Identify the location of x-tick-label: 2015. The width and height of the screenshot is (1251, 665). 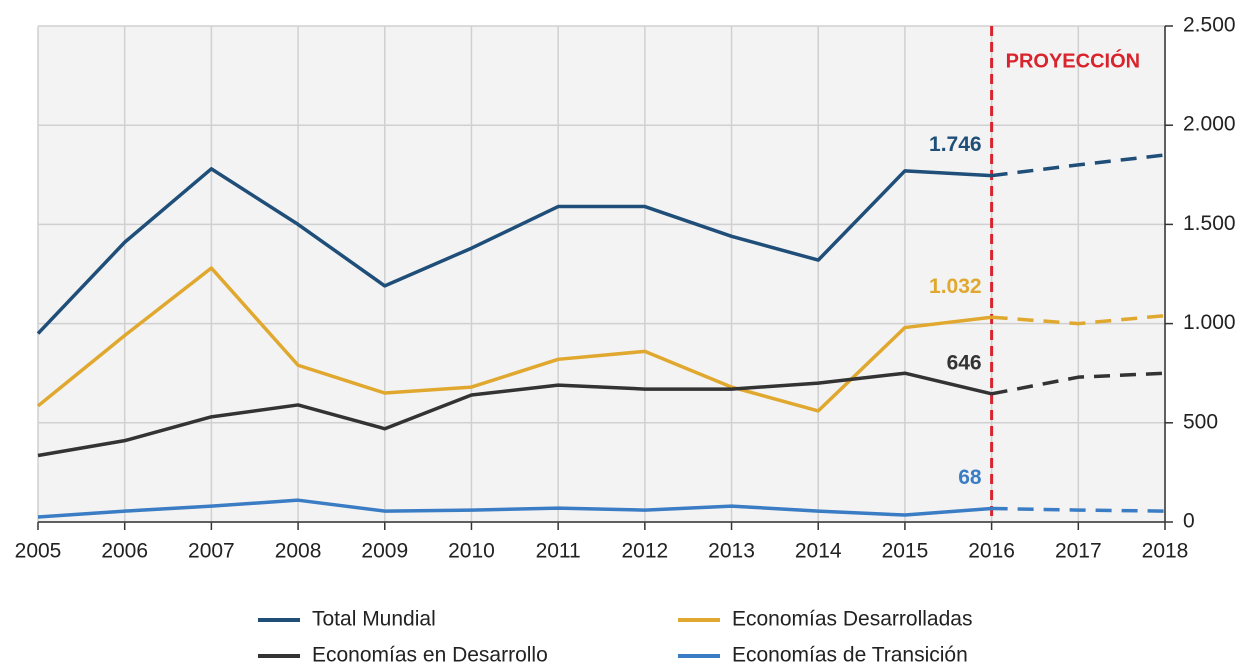
(905, 551).